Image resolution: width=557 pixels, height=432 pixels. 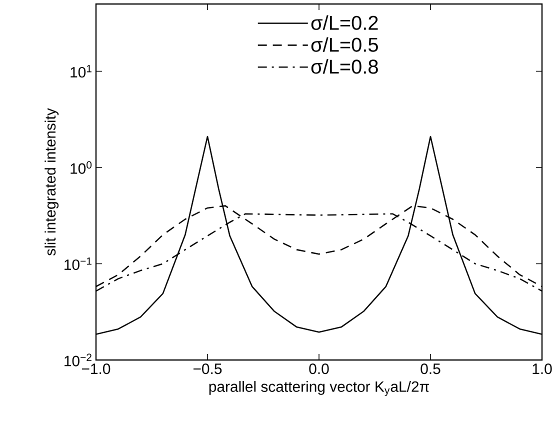 I want to click on legend-label: σ/L=0.8, so click(x=344, y=66).